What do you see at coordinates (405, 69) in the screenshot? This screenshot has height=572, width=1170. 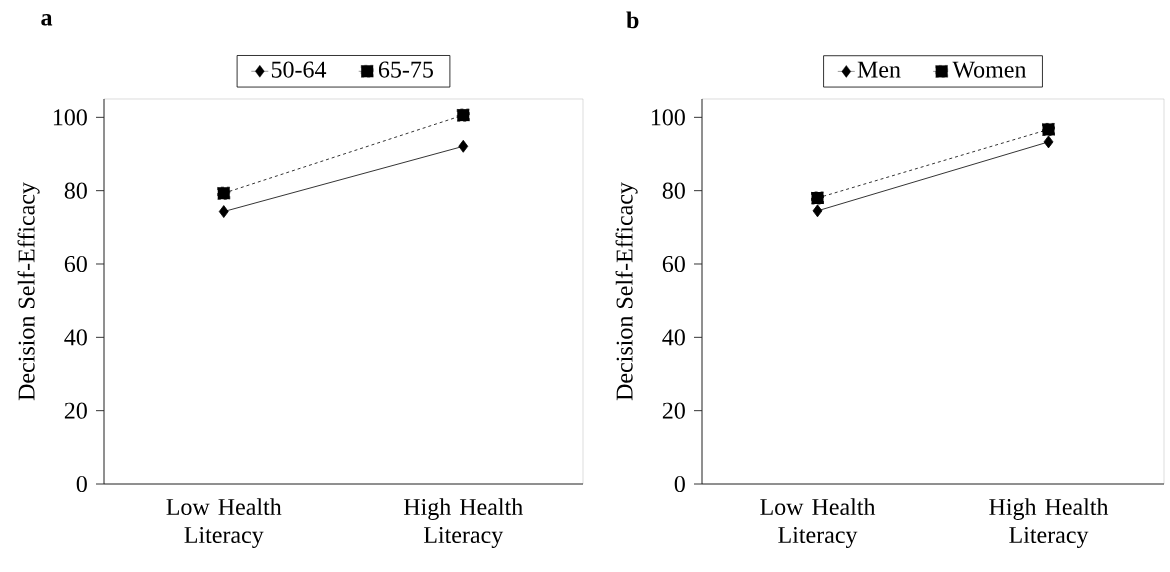 I see `legend-label: 65-75` at bounding box center [405, 69].